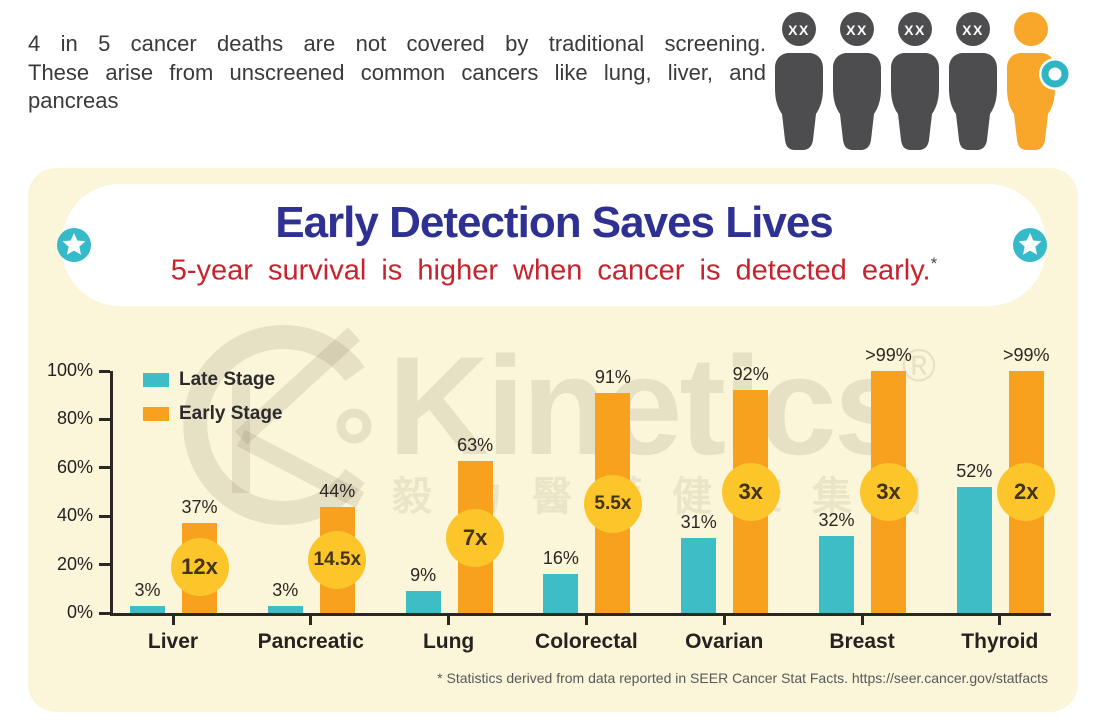 Image resolution: width=1106 pixels, height=725 pixels. What do you see at coordinates (285, 609) in the screenshot?
I see `bar-late-pancreatic` at bounding box center [285, 609].